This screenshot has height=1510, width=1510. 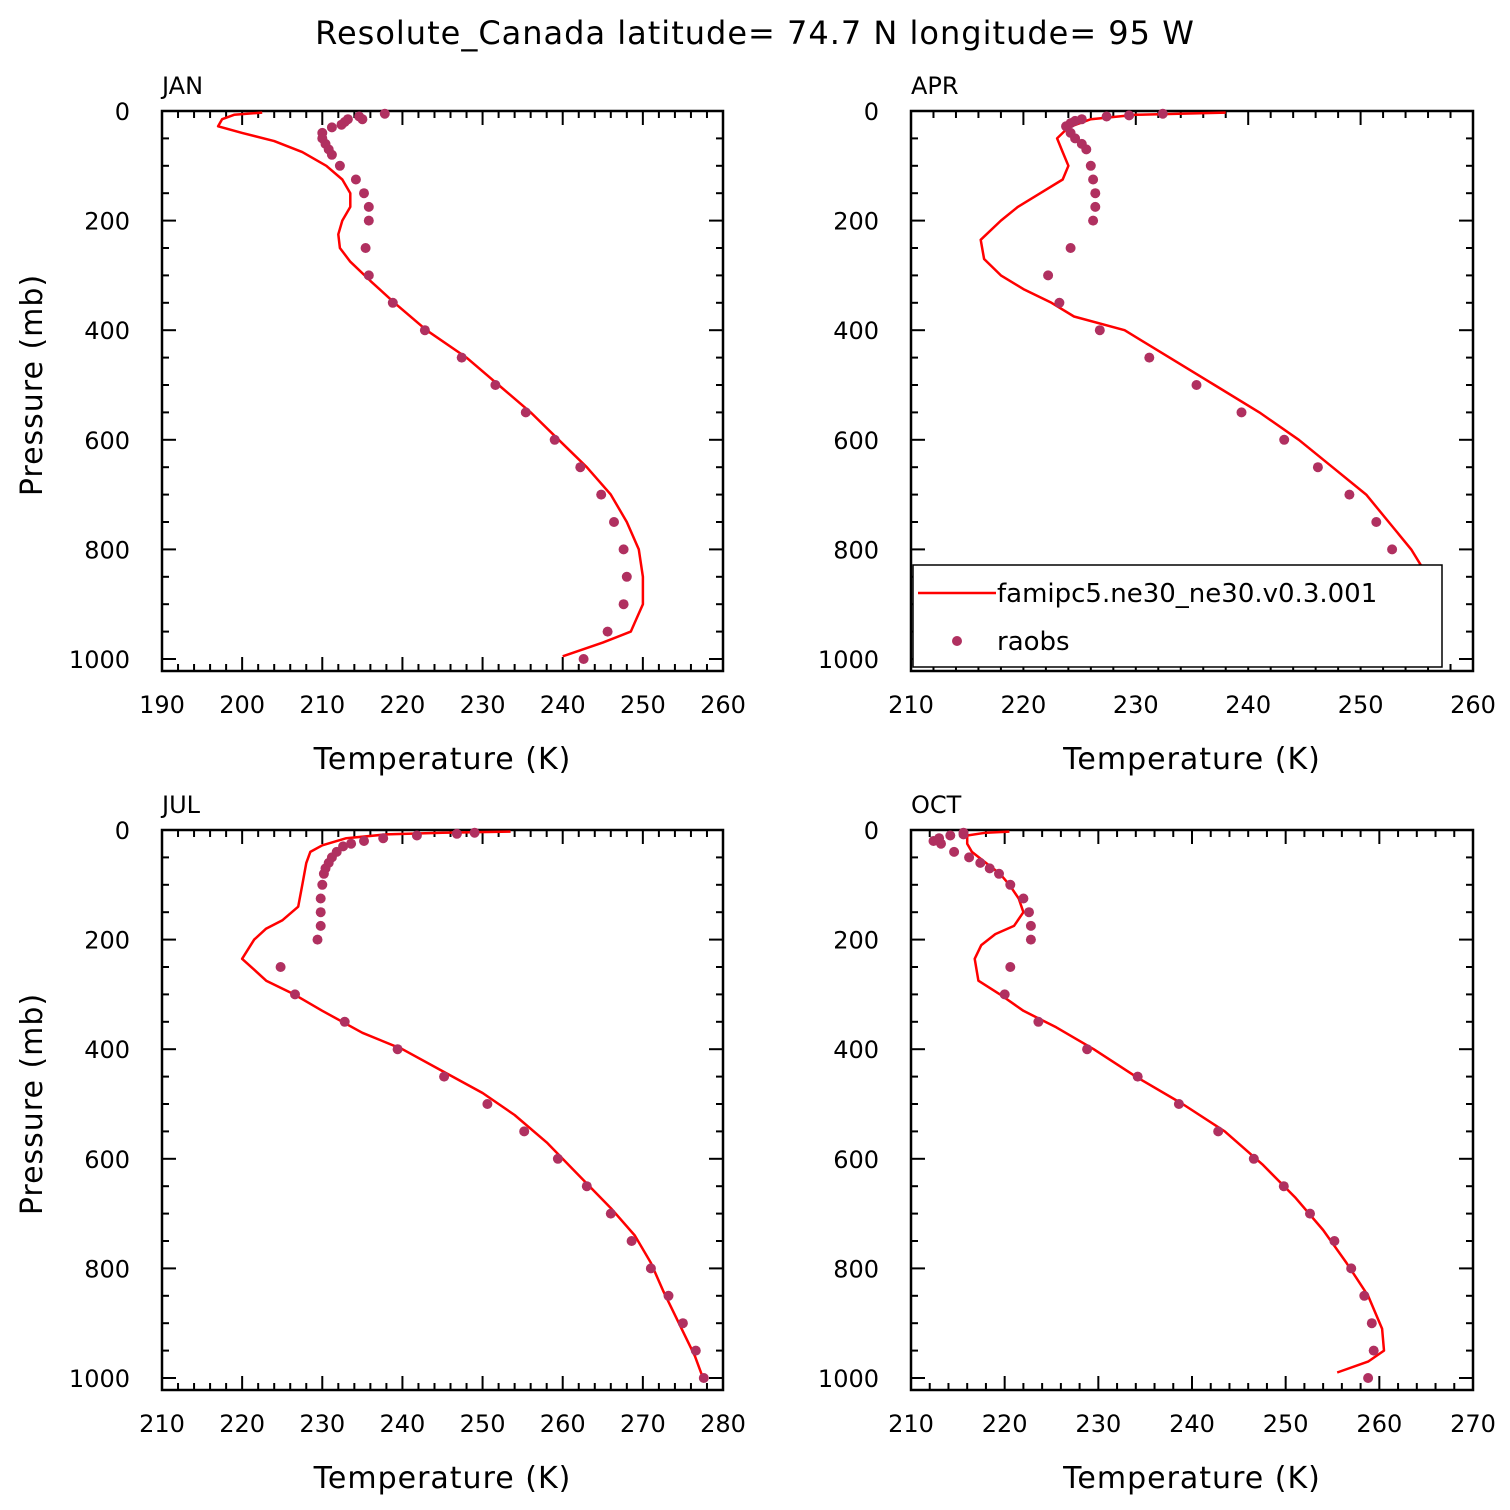 What do you see at coordinates (957, 641) in the screenshot?
I see `legend-obs-swatch` at bounding box center [957, 641].